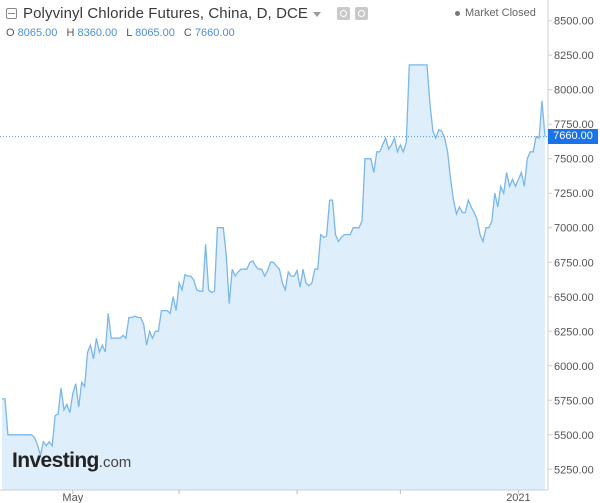 Image resolution: width=600 pixels, height=503 pixels. What do you see at coordinates (574, 91) in the screenshot?
I see `y-tick-label: 8000.00` at bounding box center [574, 91].